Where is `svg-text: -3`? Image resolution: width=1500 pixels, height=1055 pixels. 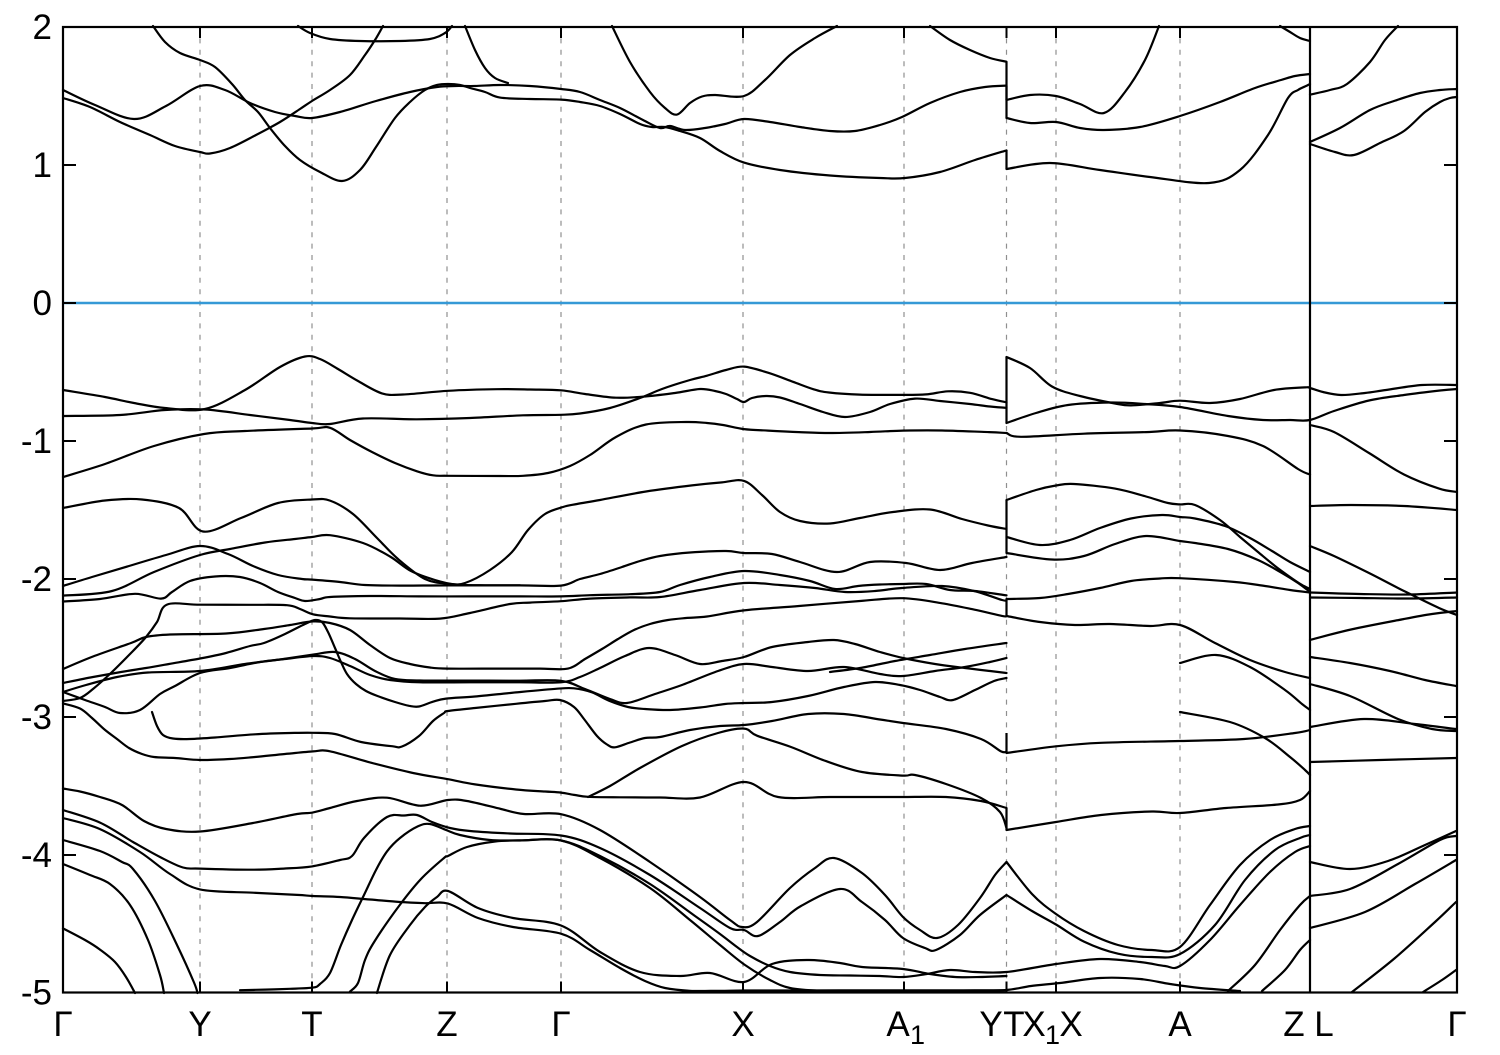
svg-text: -3 is located at coordinates (36, 717).